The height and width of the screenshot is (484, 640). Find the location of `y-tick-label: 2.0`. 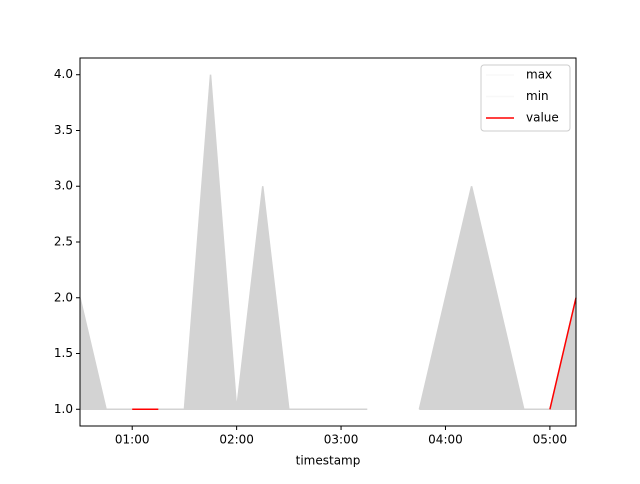

y-tick-label: 2.0 is located at coordinates (63, 297).